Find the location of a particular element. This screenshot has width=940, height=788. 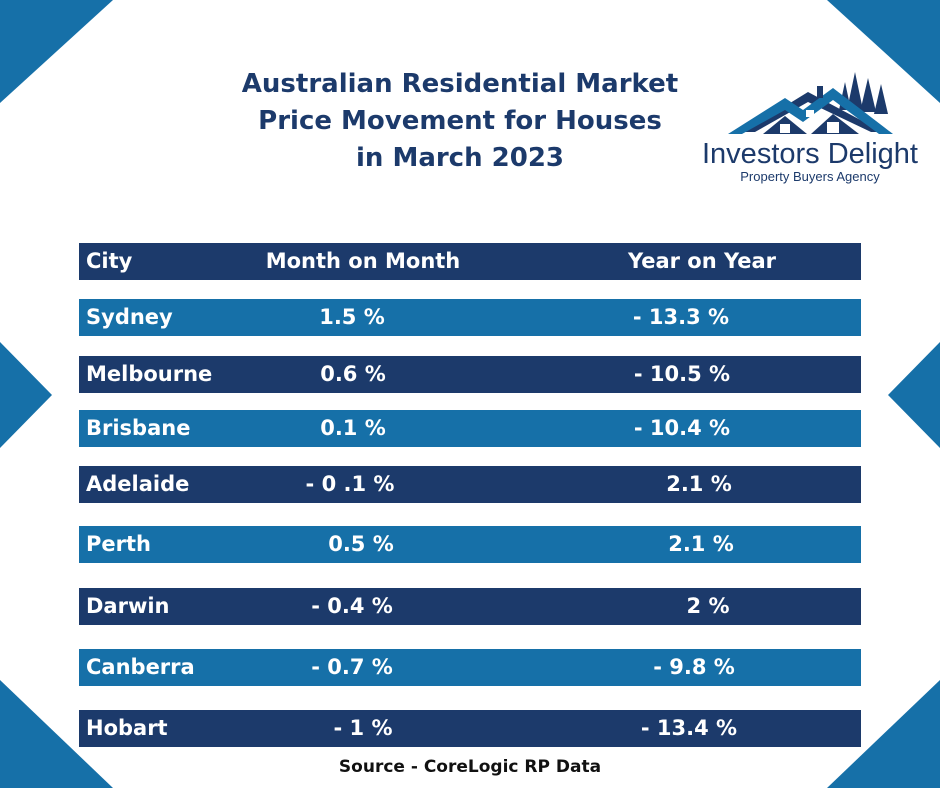

table-row: Hobart - 1 % - 13.4 % is located at coordinates (470, 728).